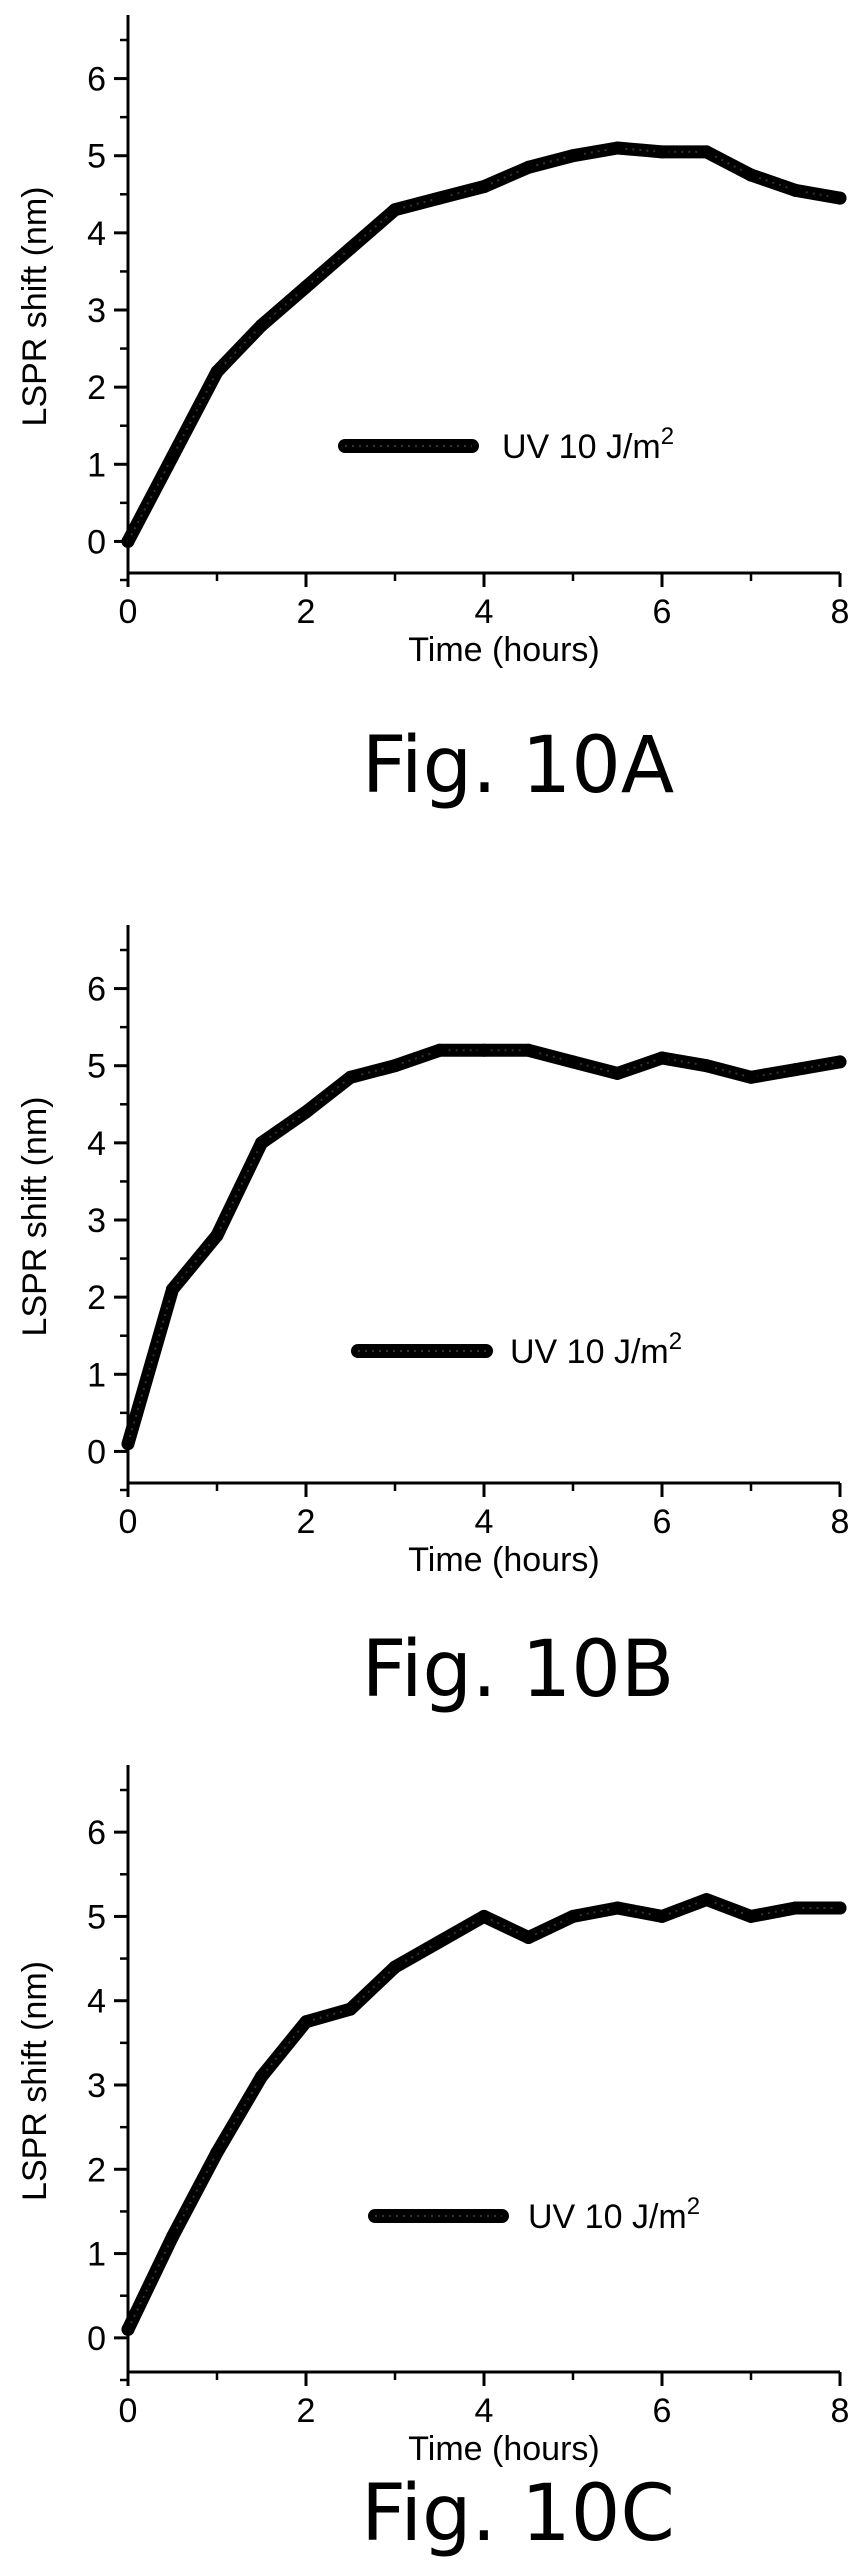 The image size is (864, 2569). I want to click on figure-label: Fig. 10B, so click(518, 1670).